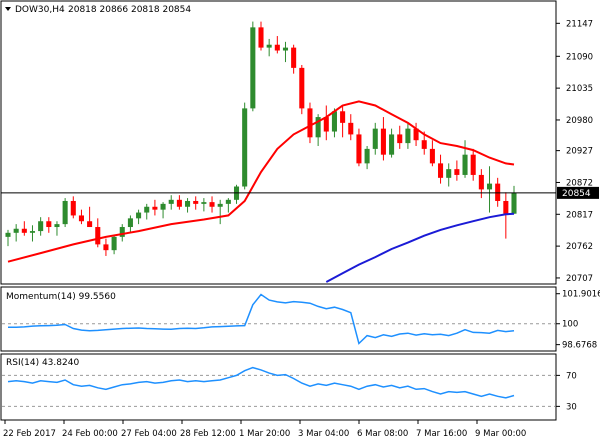 The image size is (600, 447). Describe the element at coordinates (208, 434) in the screenshot. I see `x-tick-label: 28 Feb 12:00` at that location.